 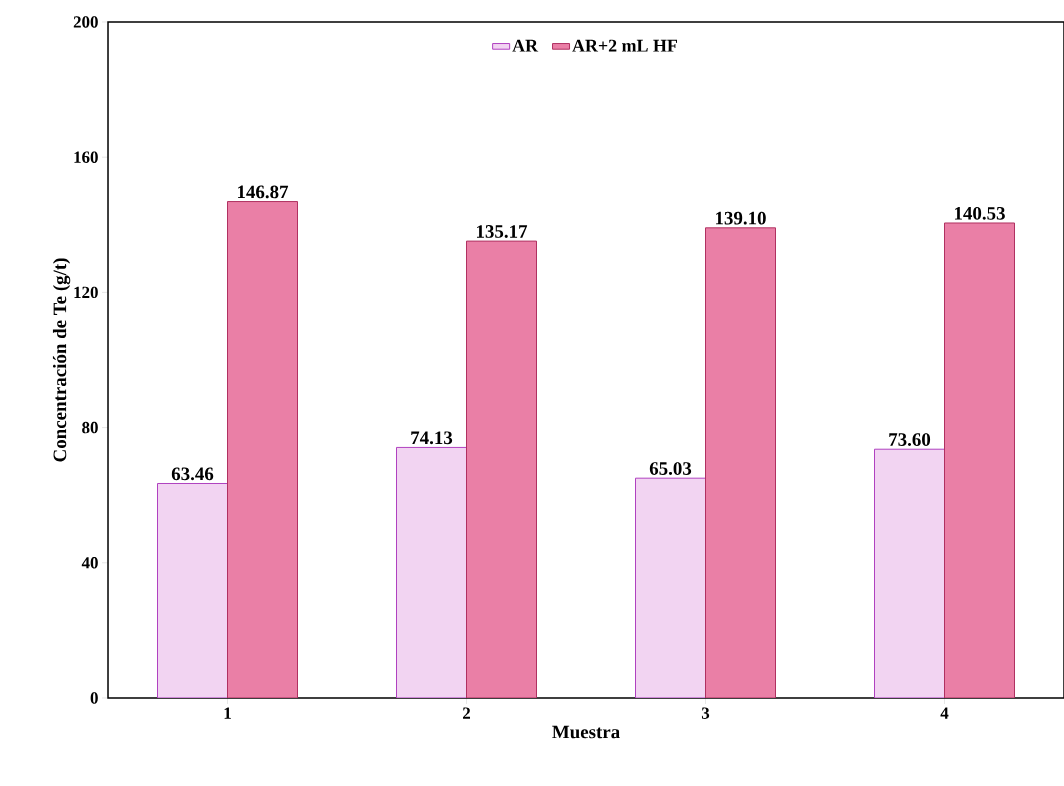 What do you see at coordinates (466, 713) in the screenshot?
I see `x-tick-label: 2` at bounding box center [466, 713].